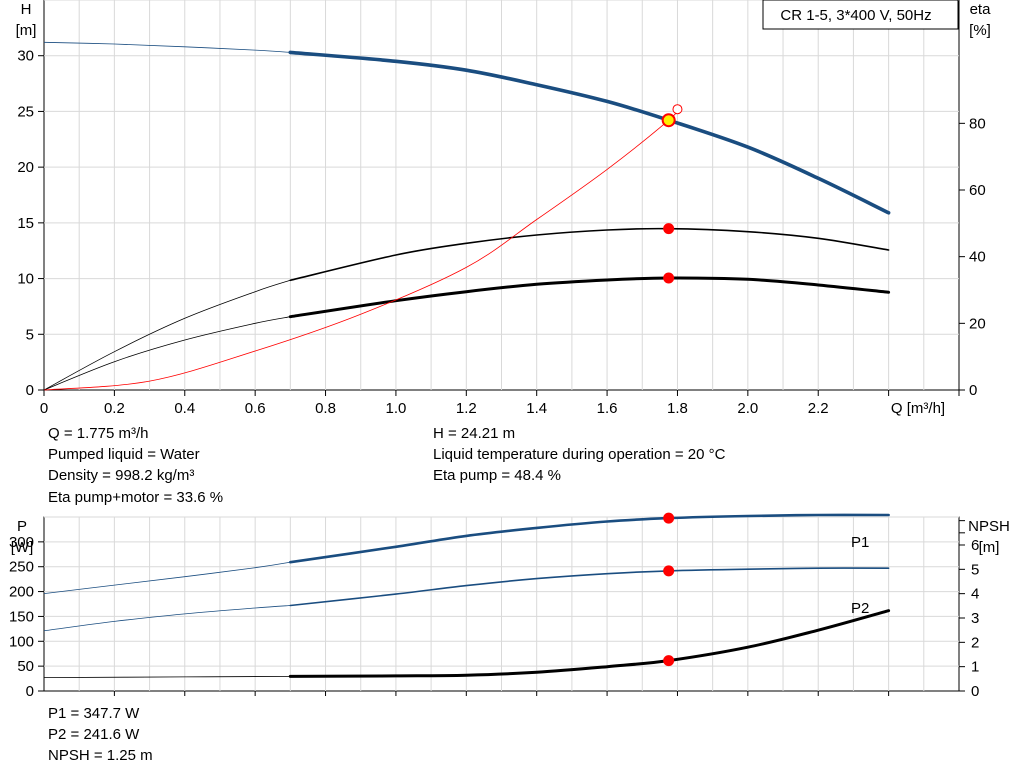 The width and height of the screenshot is (1024, 781). I want to click on npsh-tick-label: 5, so click(975, 569).